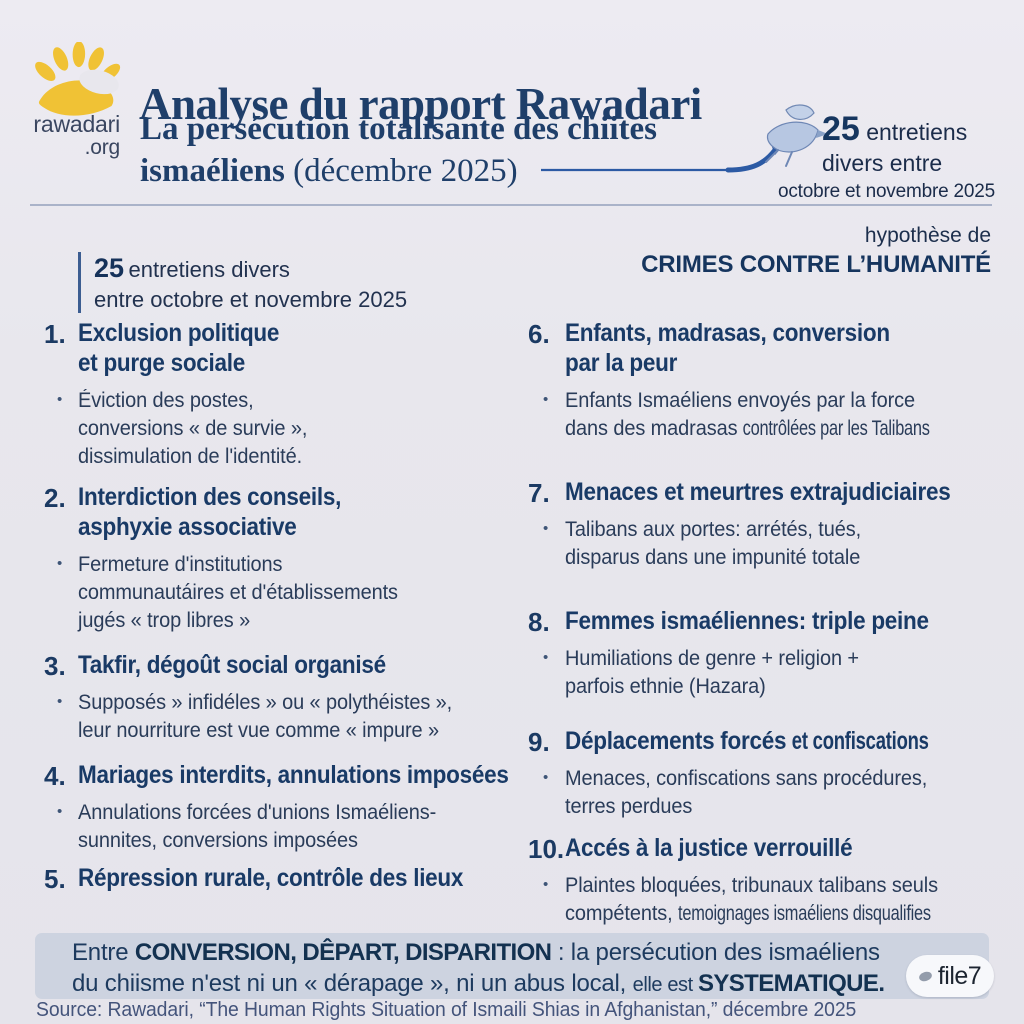  I want to click on summary-banner, so click(512, 966).